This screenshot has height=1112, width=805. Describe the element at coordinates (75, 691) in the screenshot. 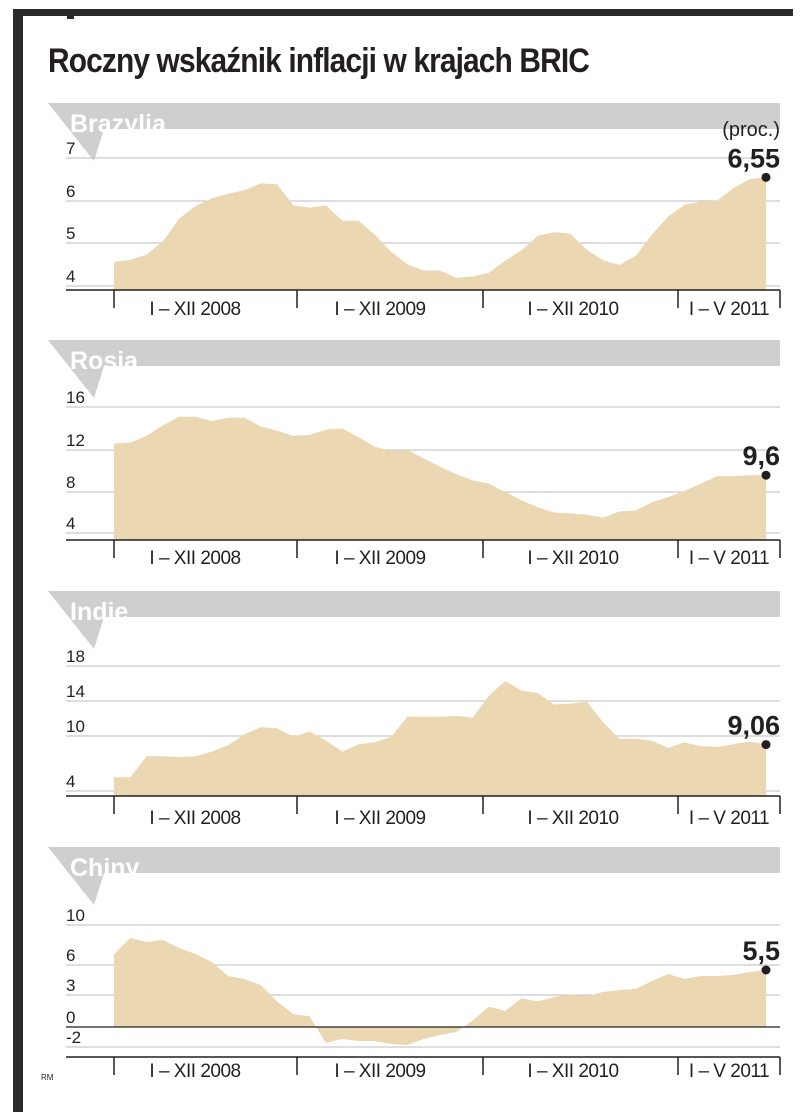

I see `y-tick-india-1: 14` at that location.